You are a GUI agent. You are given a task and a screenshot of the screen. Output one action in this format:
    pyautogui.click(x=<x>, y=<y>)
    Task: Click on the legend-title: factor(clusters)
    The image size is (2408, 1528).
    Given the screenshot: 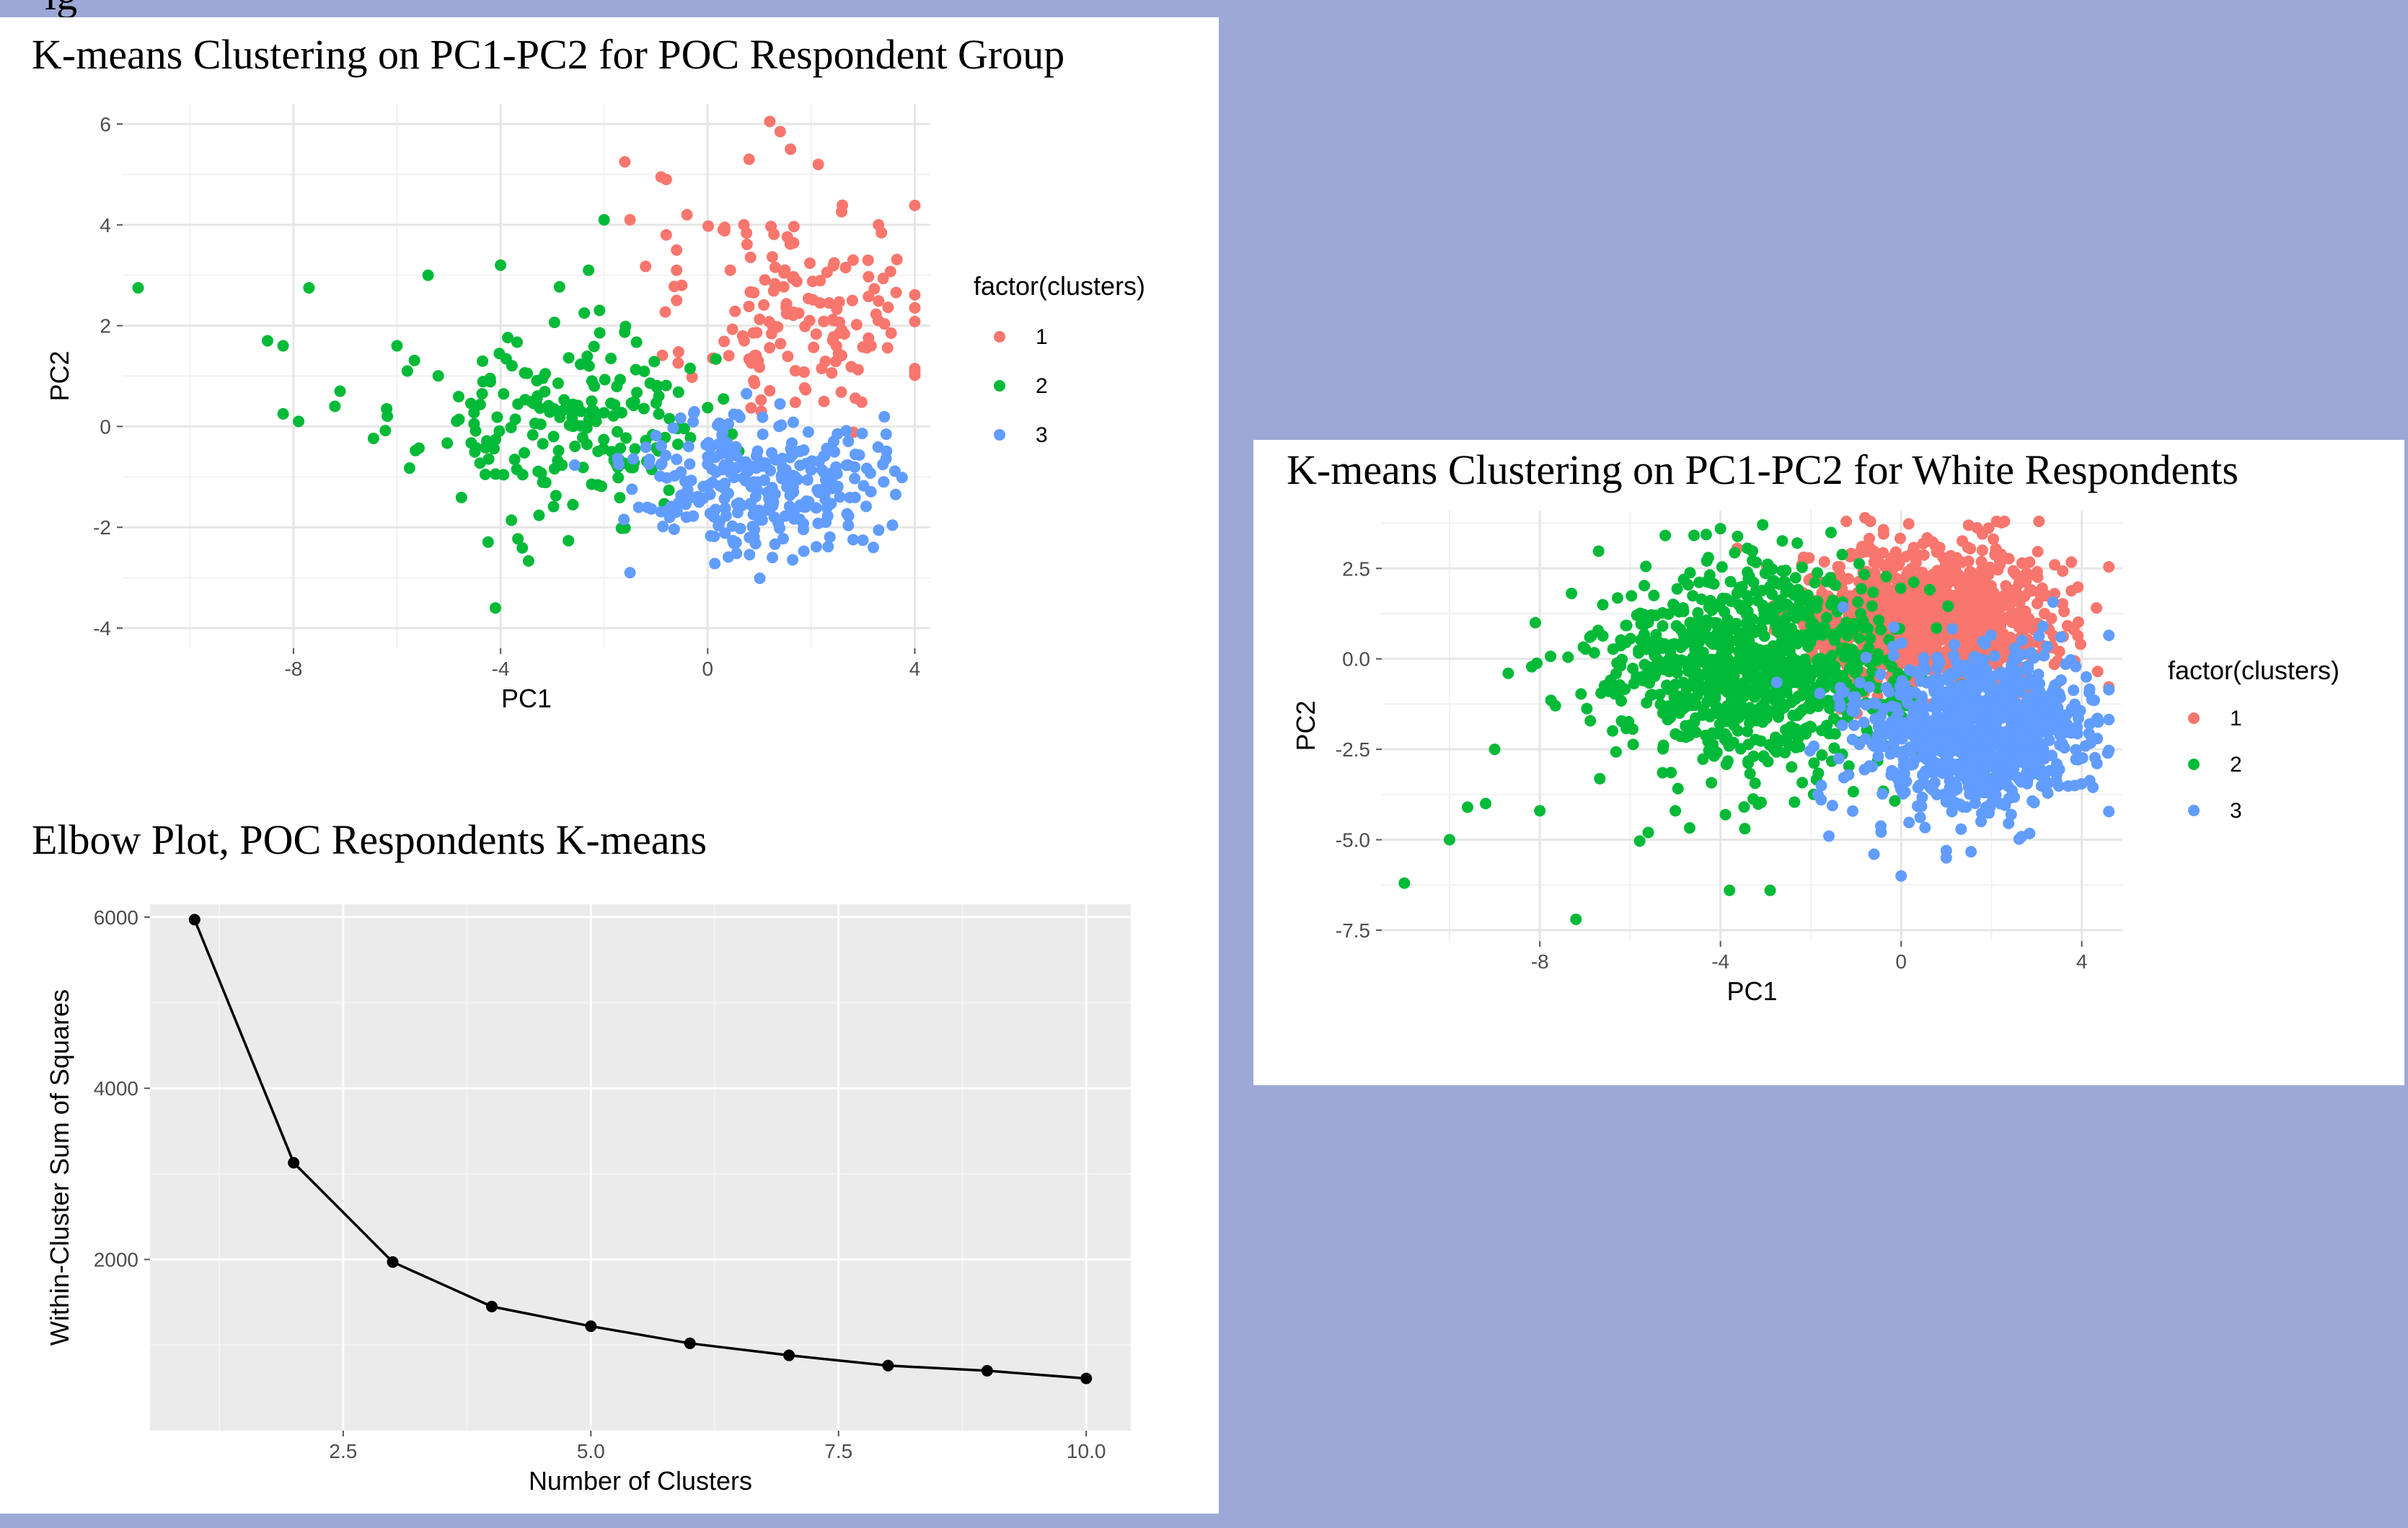 What is the action you would take?
    pyautogui.click(x=2253, y=670)
    